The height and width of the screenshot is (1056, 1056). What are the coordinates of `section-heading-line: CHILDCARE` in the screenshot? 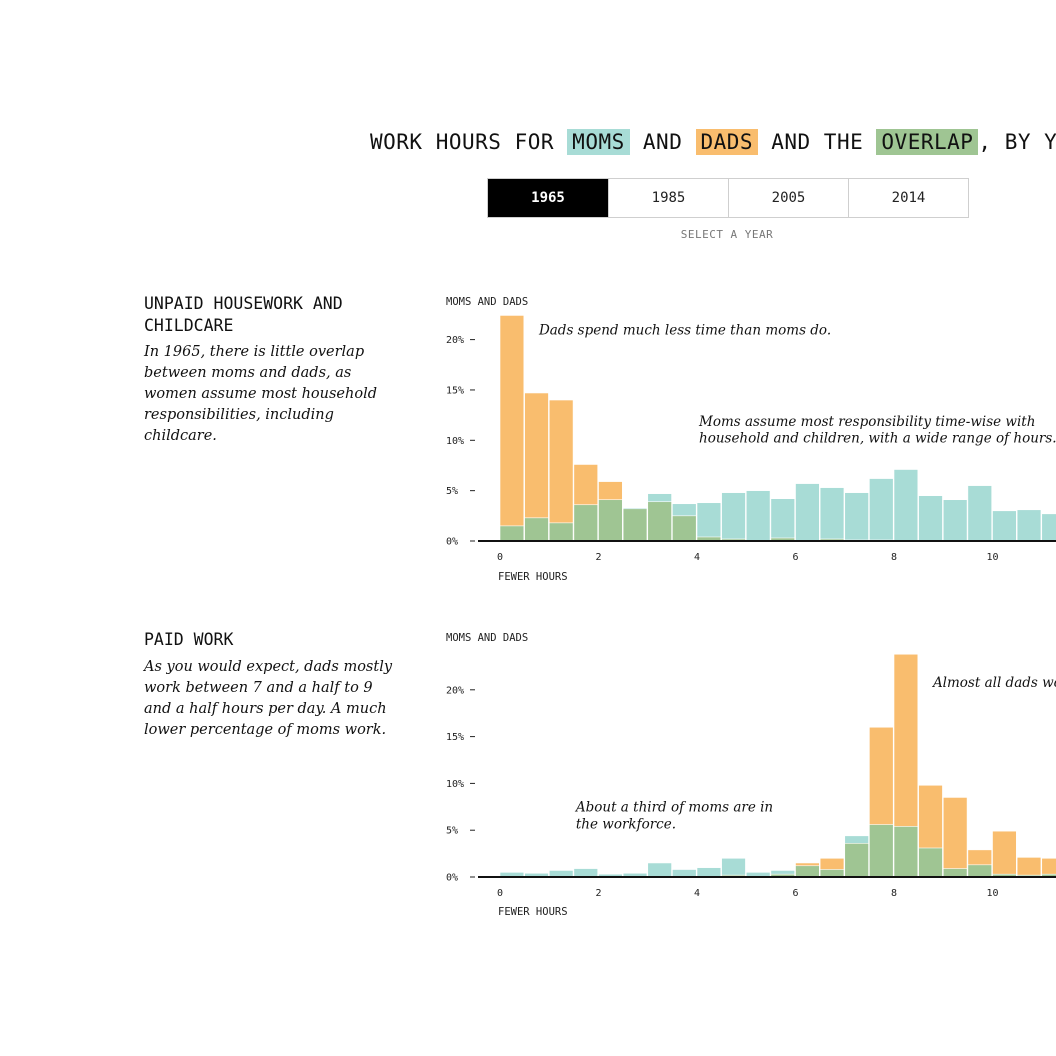 It's located at (189, 325).